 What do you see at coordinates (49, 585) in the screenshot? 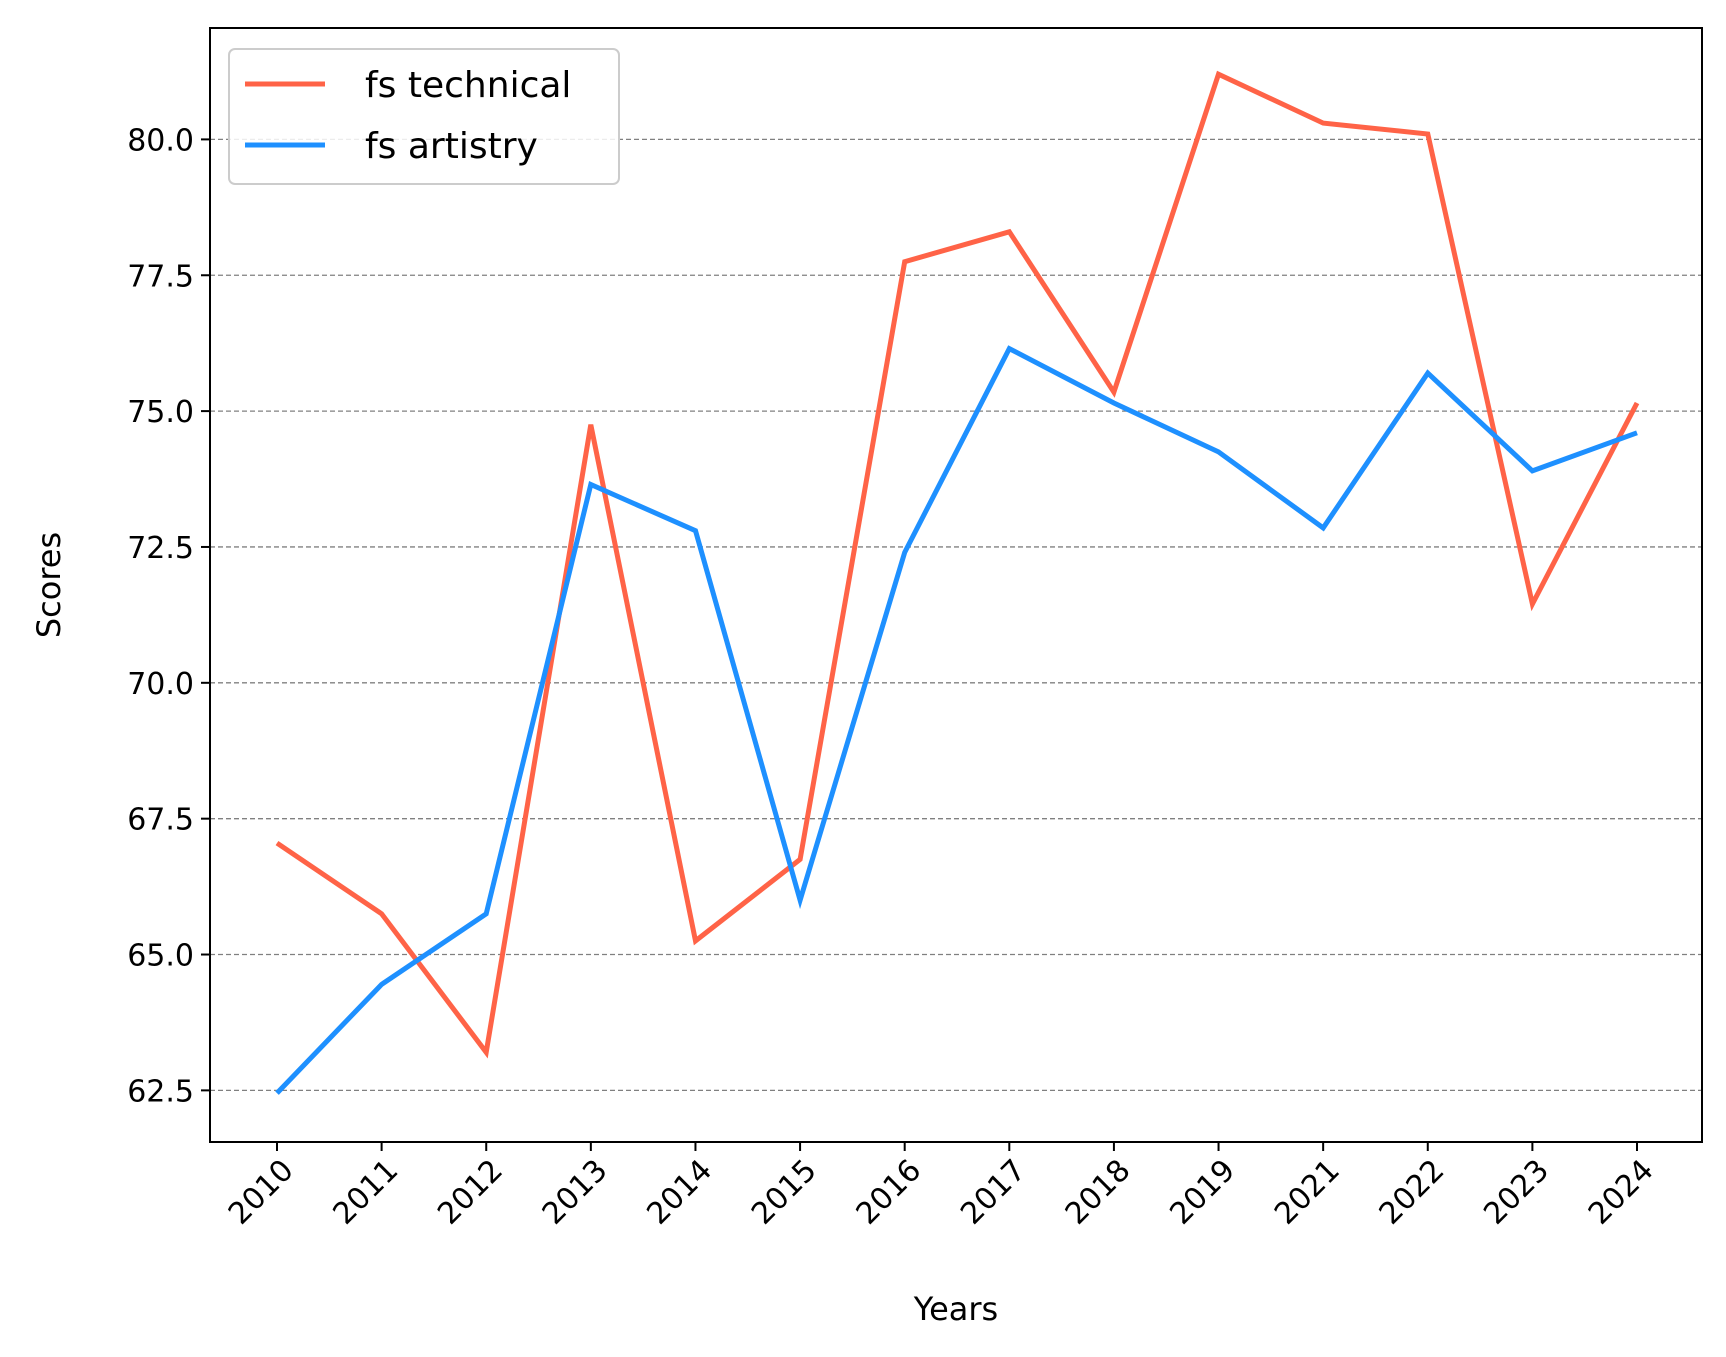
I see `y-axis-title: Scores` at bounding box center [49, 585].